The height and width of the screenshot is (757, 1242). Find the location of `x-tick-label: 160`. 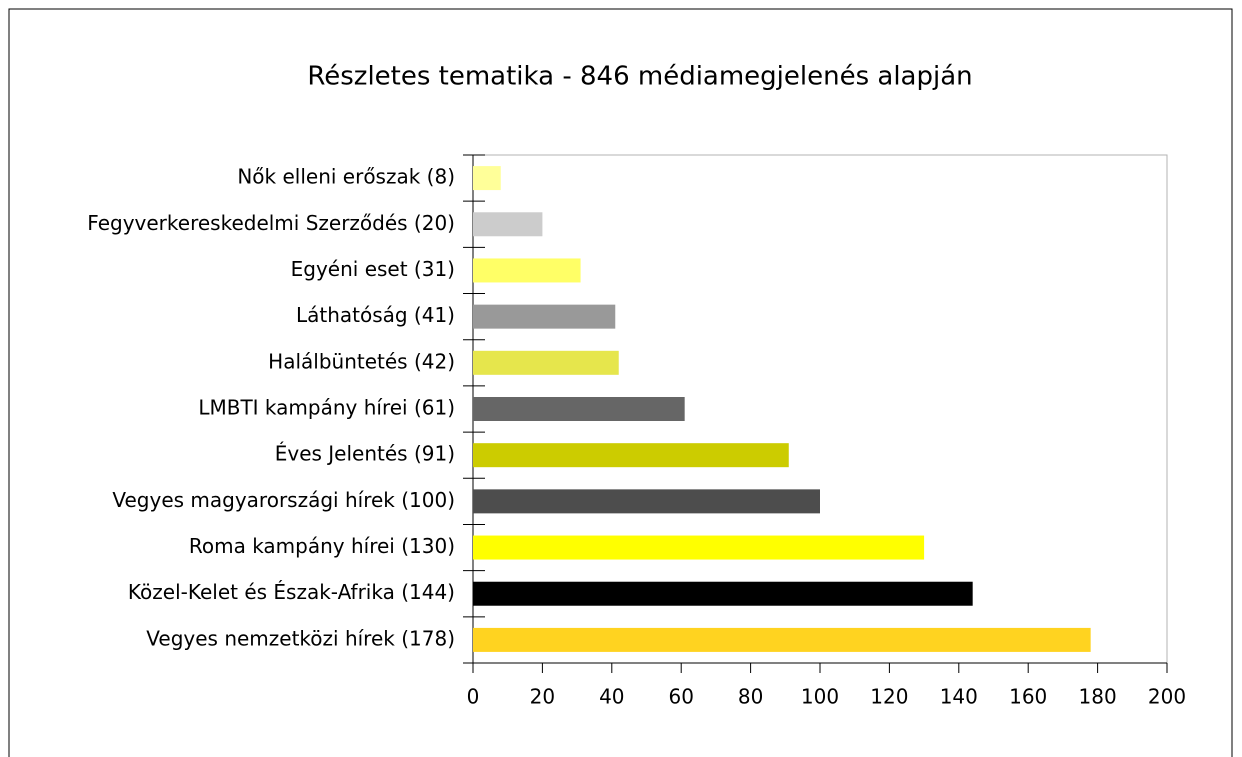

x-tick-label: 160 is located at coordinates (1028, 697).